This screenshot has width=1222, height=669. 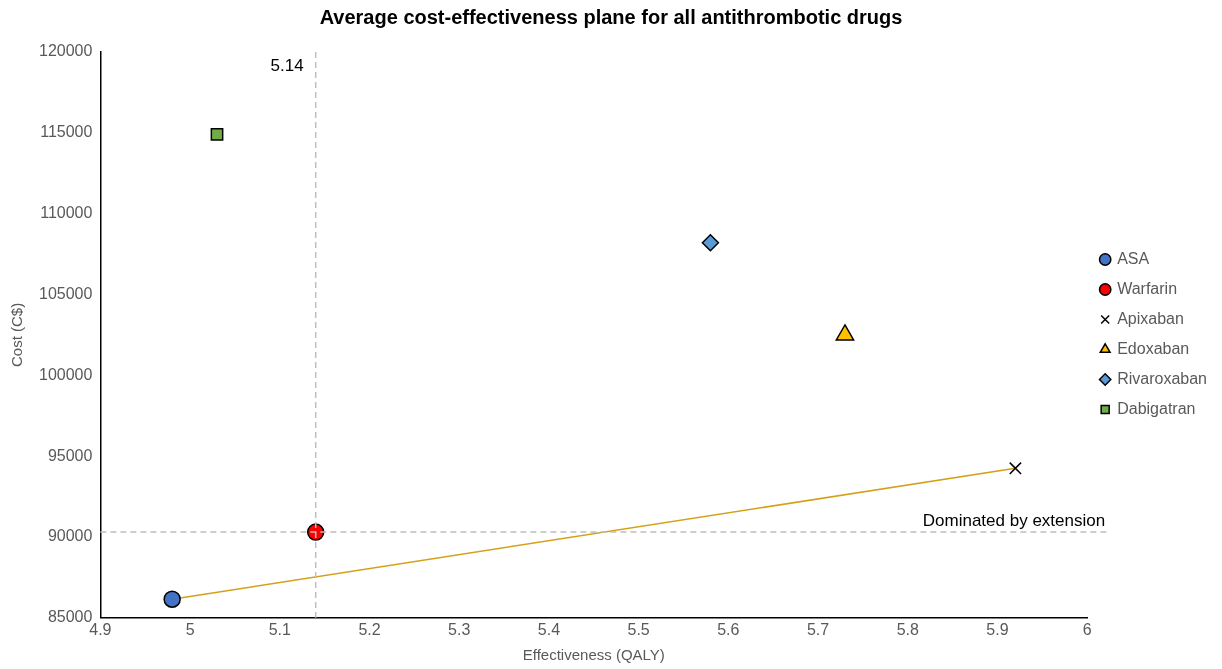 What do you see at coordinates (17, 334) in the screenshot?
I see `y-axis-title: Cost (C$)` at bounding box center [17, 334].